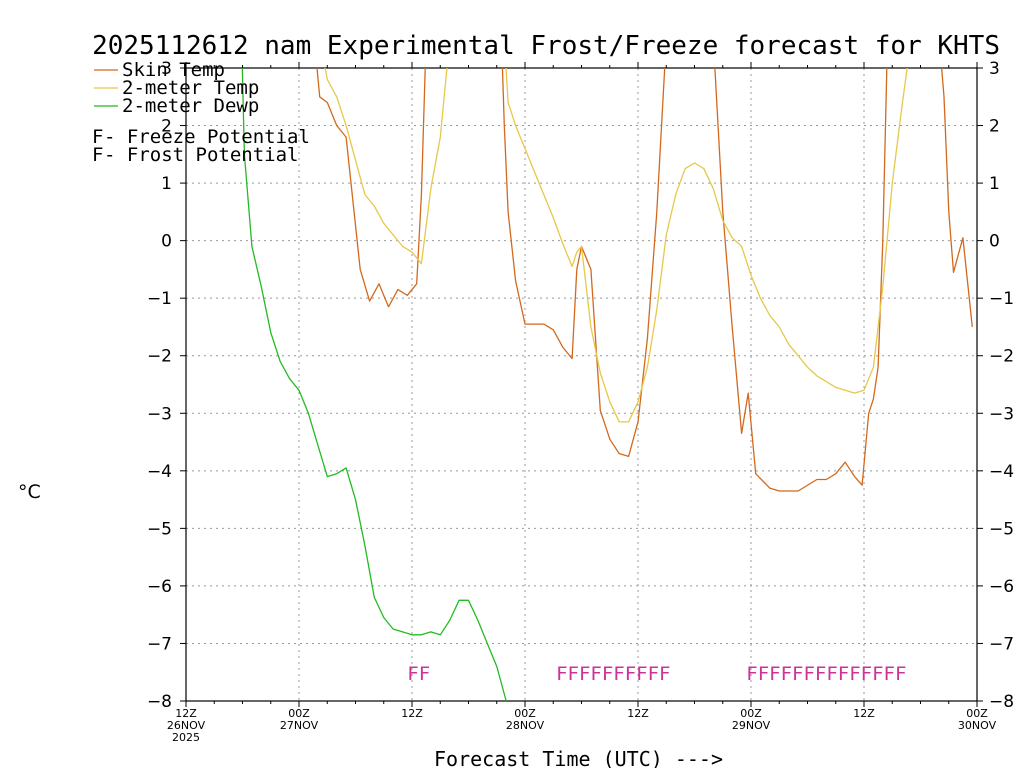 The width and height of the screenshot is (1024, 768). What do you see at coordinates (994, 127) in the screenshot?
I see `y-tick-label-right: 2` at bounding box center [994, 127].